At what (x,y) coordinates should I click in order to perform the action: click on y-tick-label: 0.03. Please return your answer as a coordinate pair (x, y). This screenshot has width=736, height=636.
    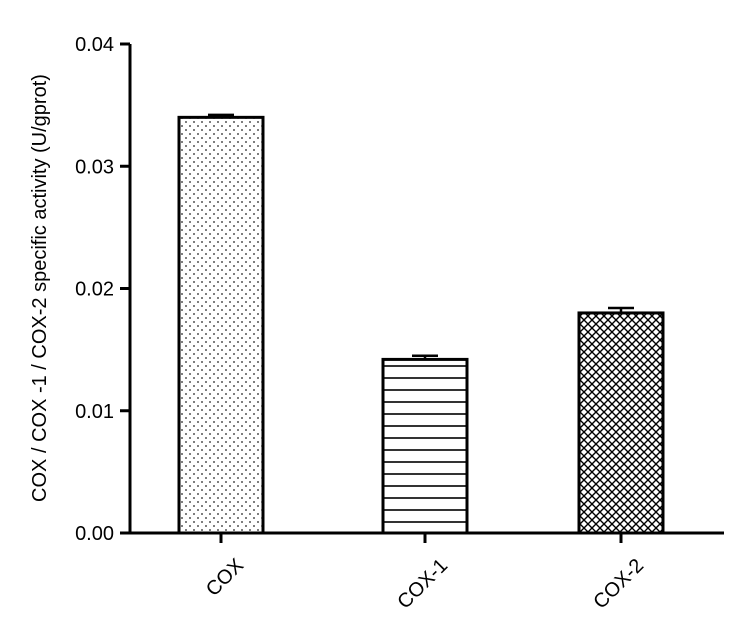
    Looking at the image, I should click on (94, 167).